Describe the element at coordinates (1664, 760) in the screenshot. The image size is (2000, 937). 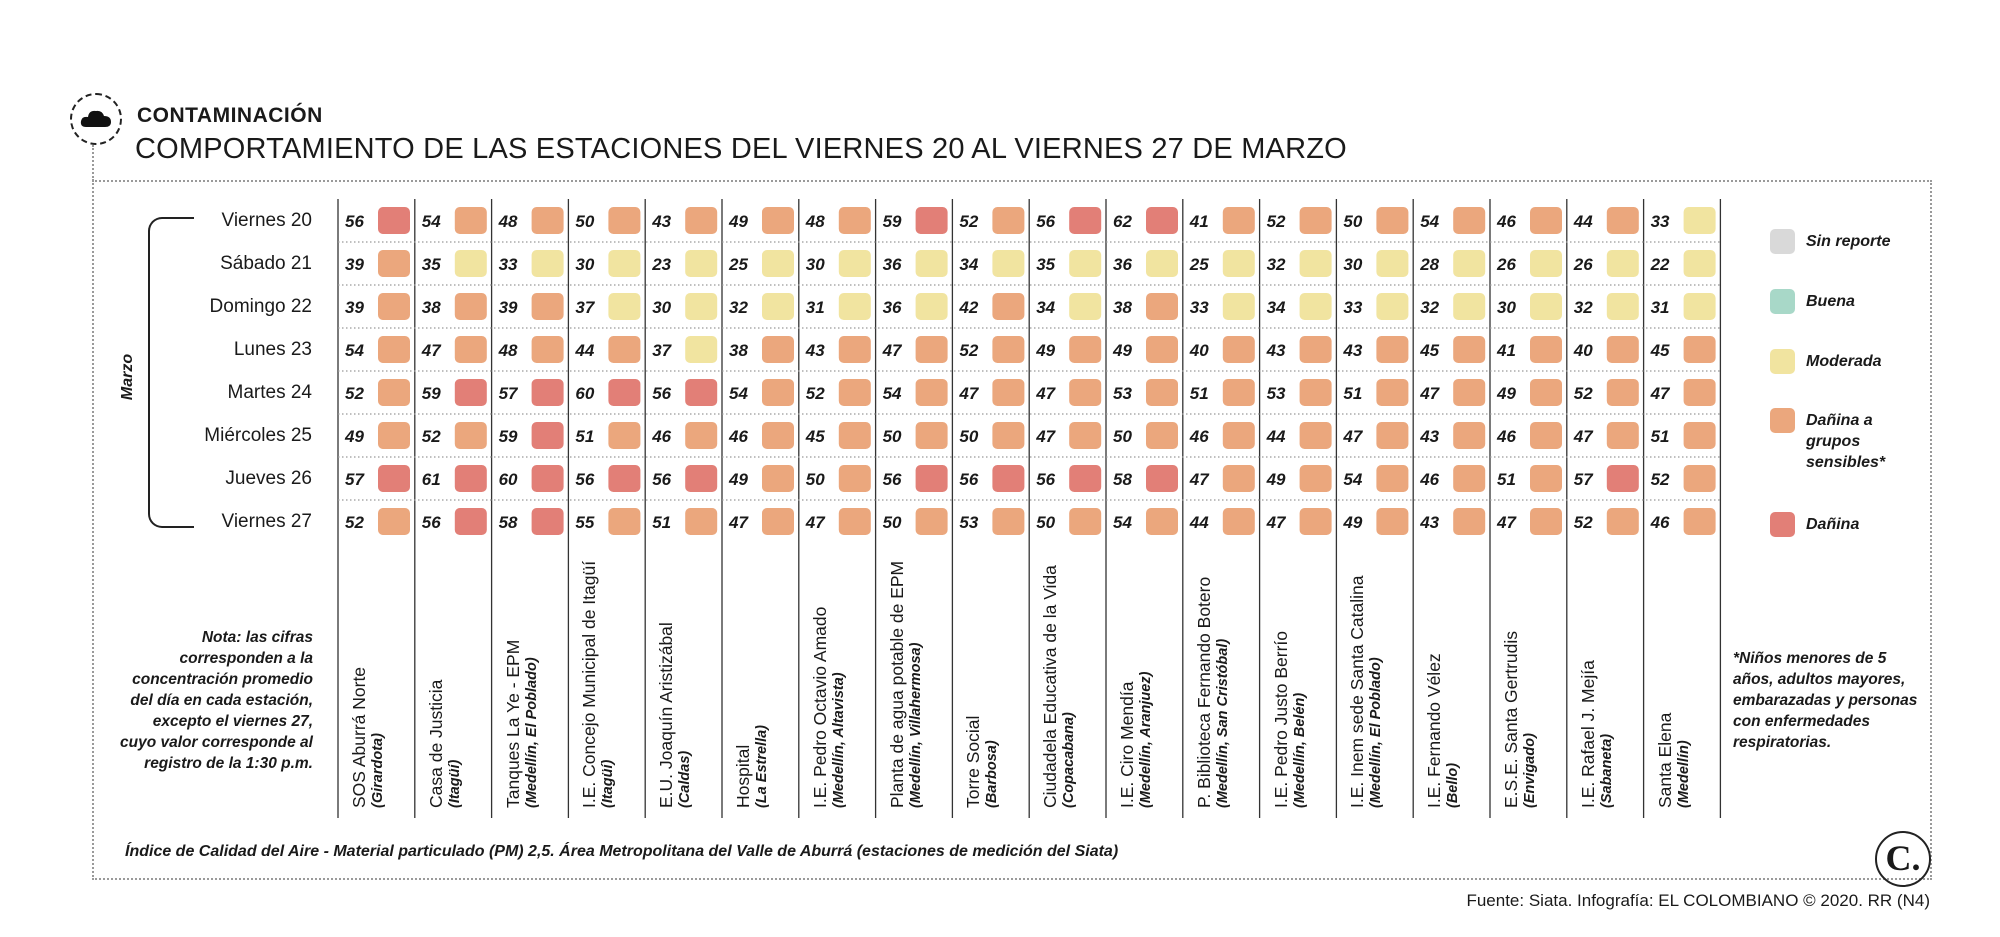
I see `station-name: Santa Elena` at that location.